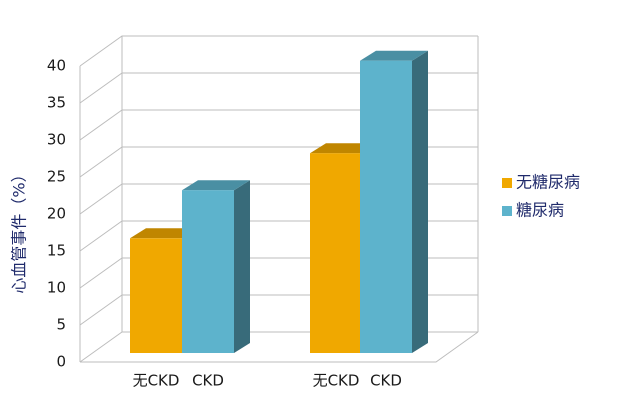 The height and width of the screenshot is (402, 640). I want to click on legend-label: 无糖尿病, so click(548, 182).